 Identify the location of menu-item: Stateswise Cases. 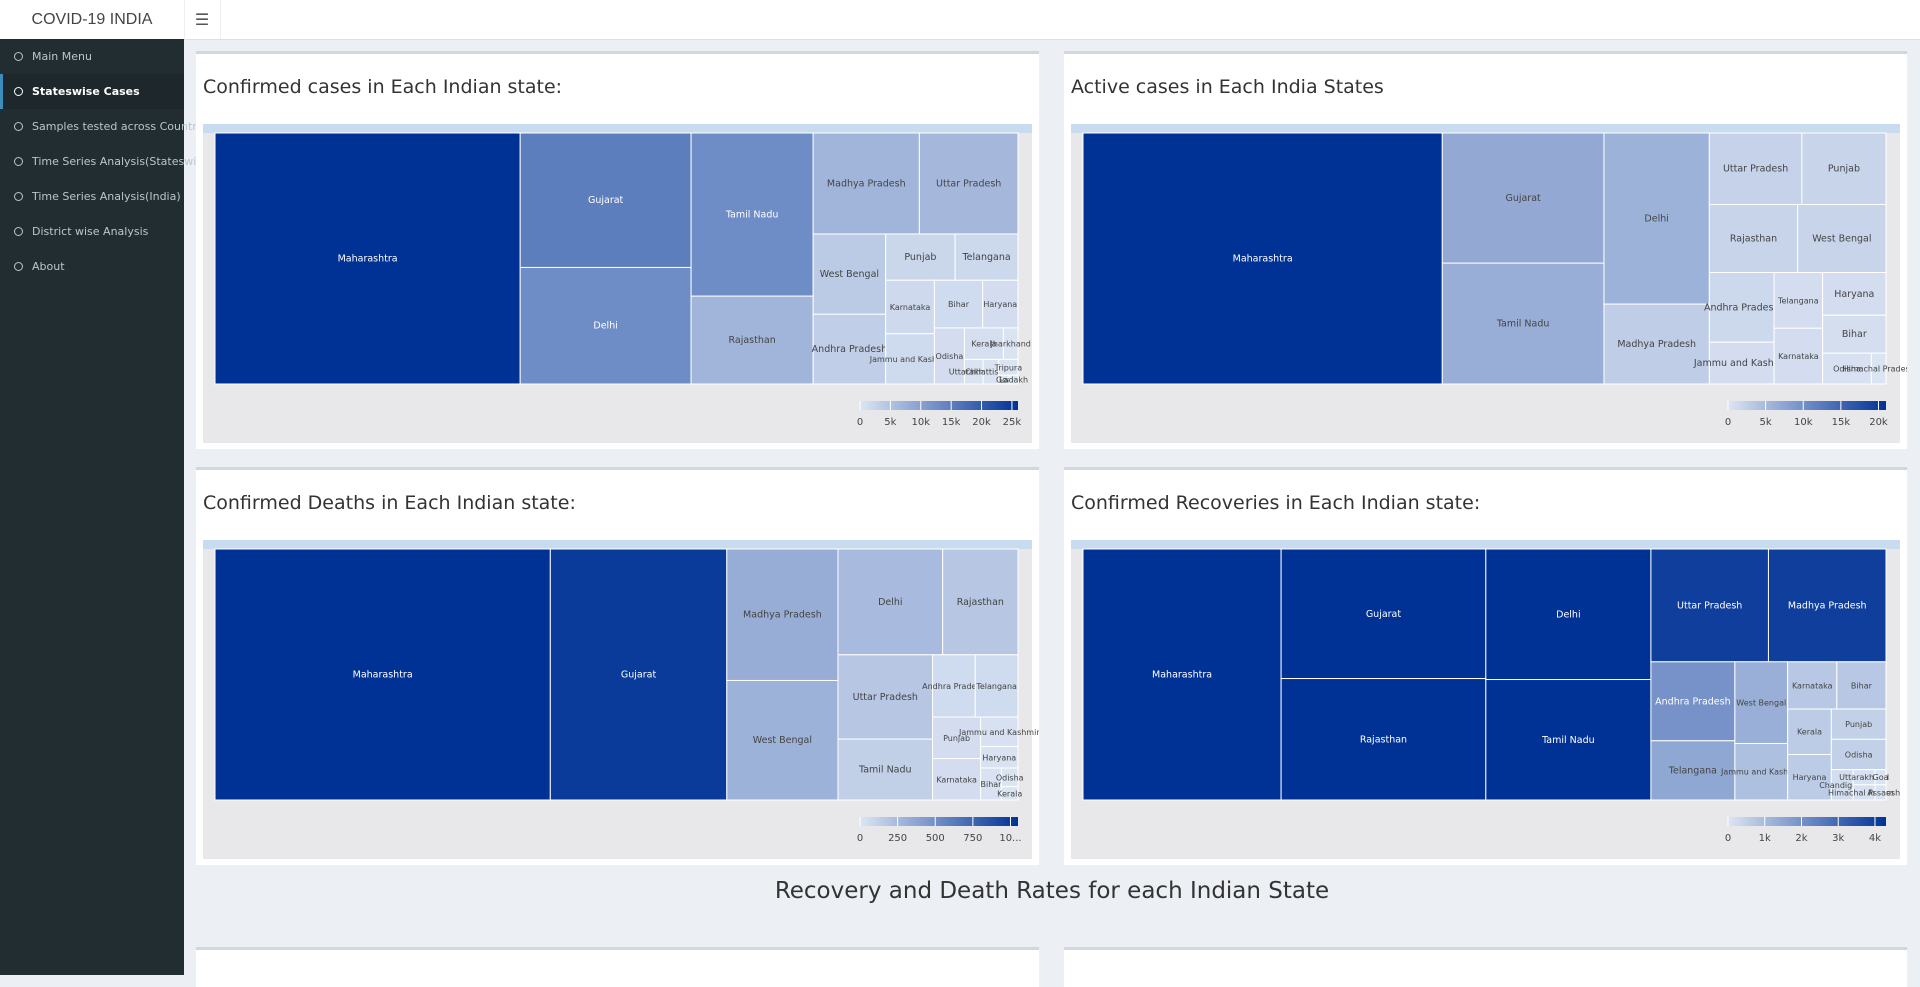
(92, 91).